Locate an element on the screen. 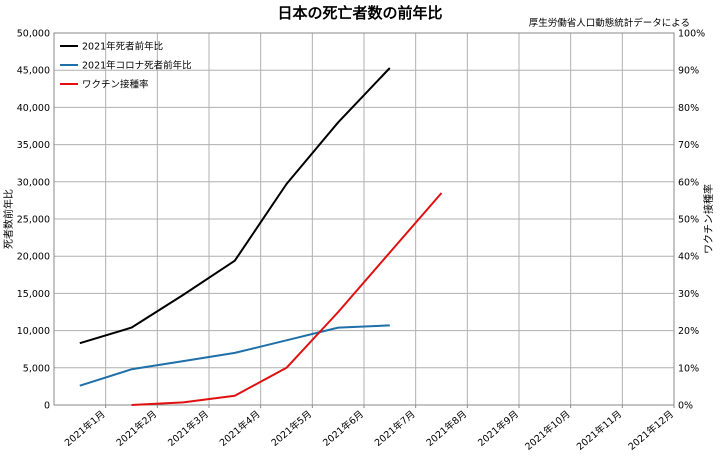 The image size is (720, 461). y-axis-right: 0% 10% 20% 30% 40% 50% 60% 70% 80% 90% 100% is located at coordinates (691, 220).